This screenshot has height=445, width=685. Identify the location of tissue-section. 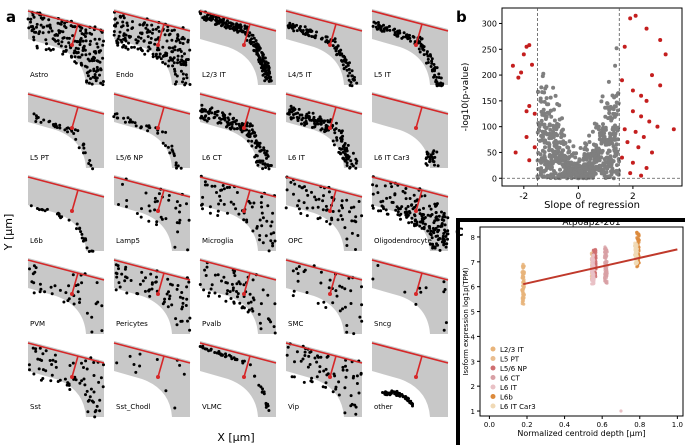
(410, 130).